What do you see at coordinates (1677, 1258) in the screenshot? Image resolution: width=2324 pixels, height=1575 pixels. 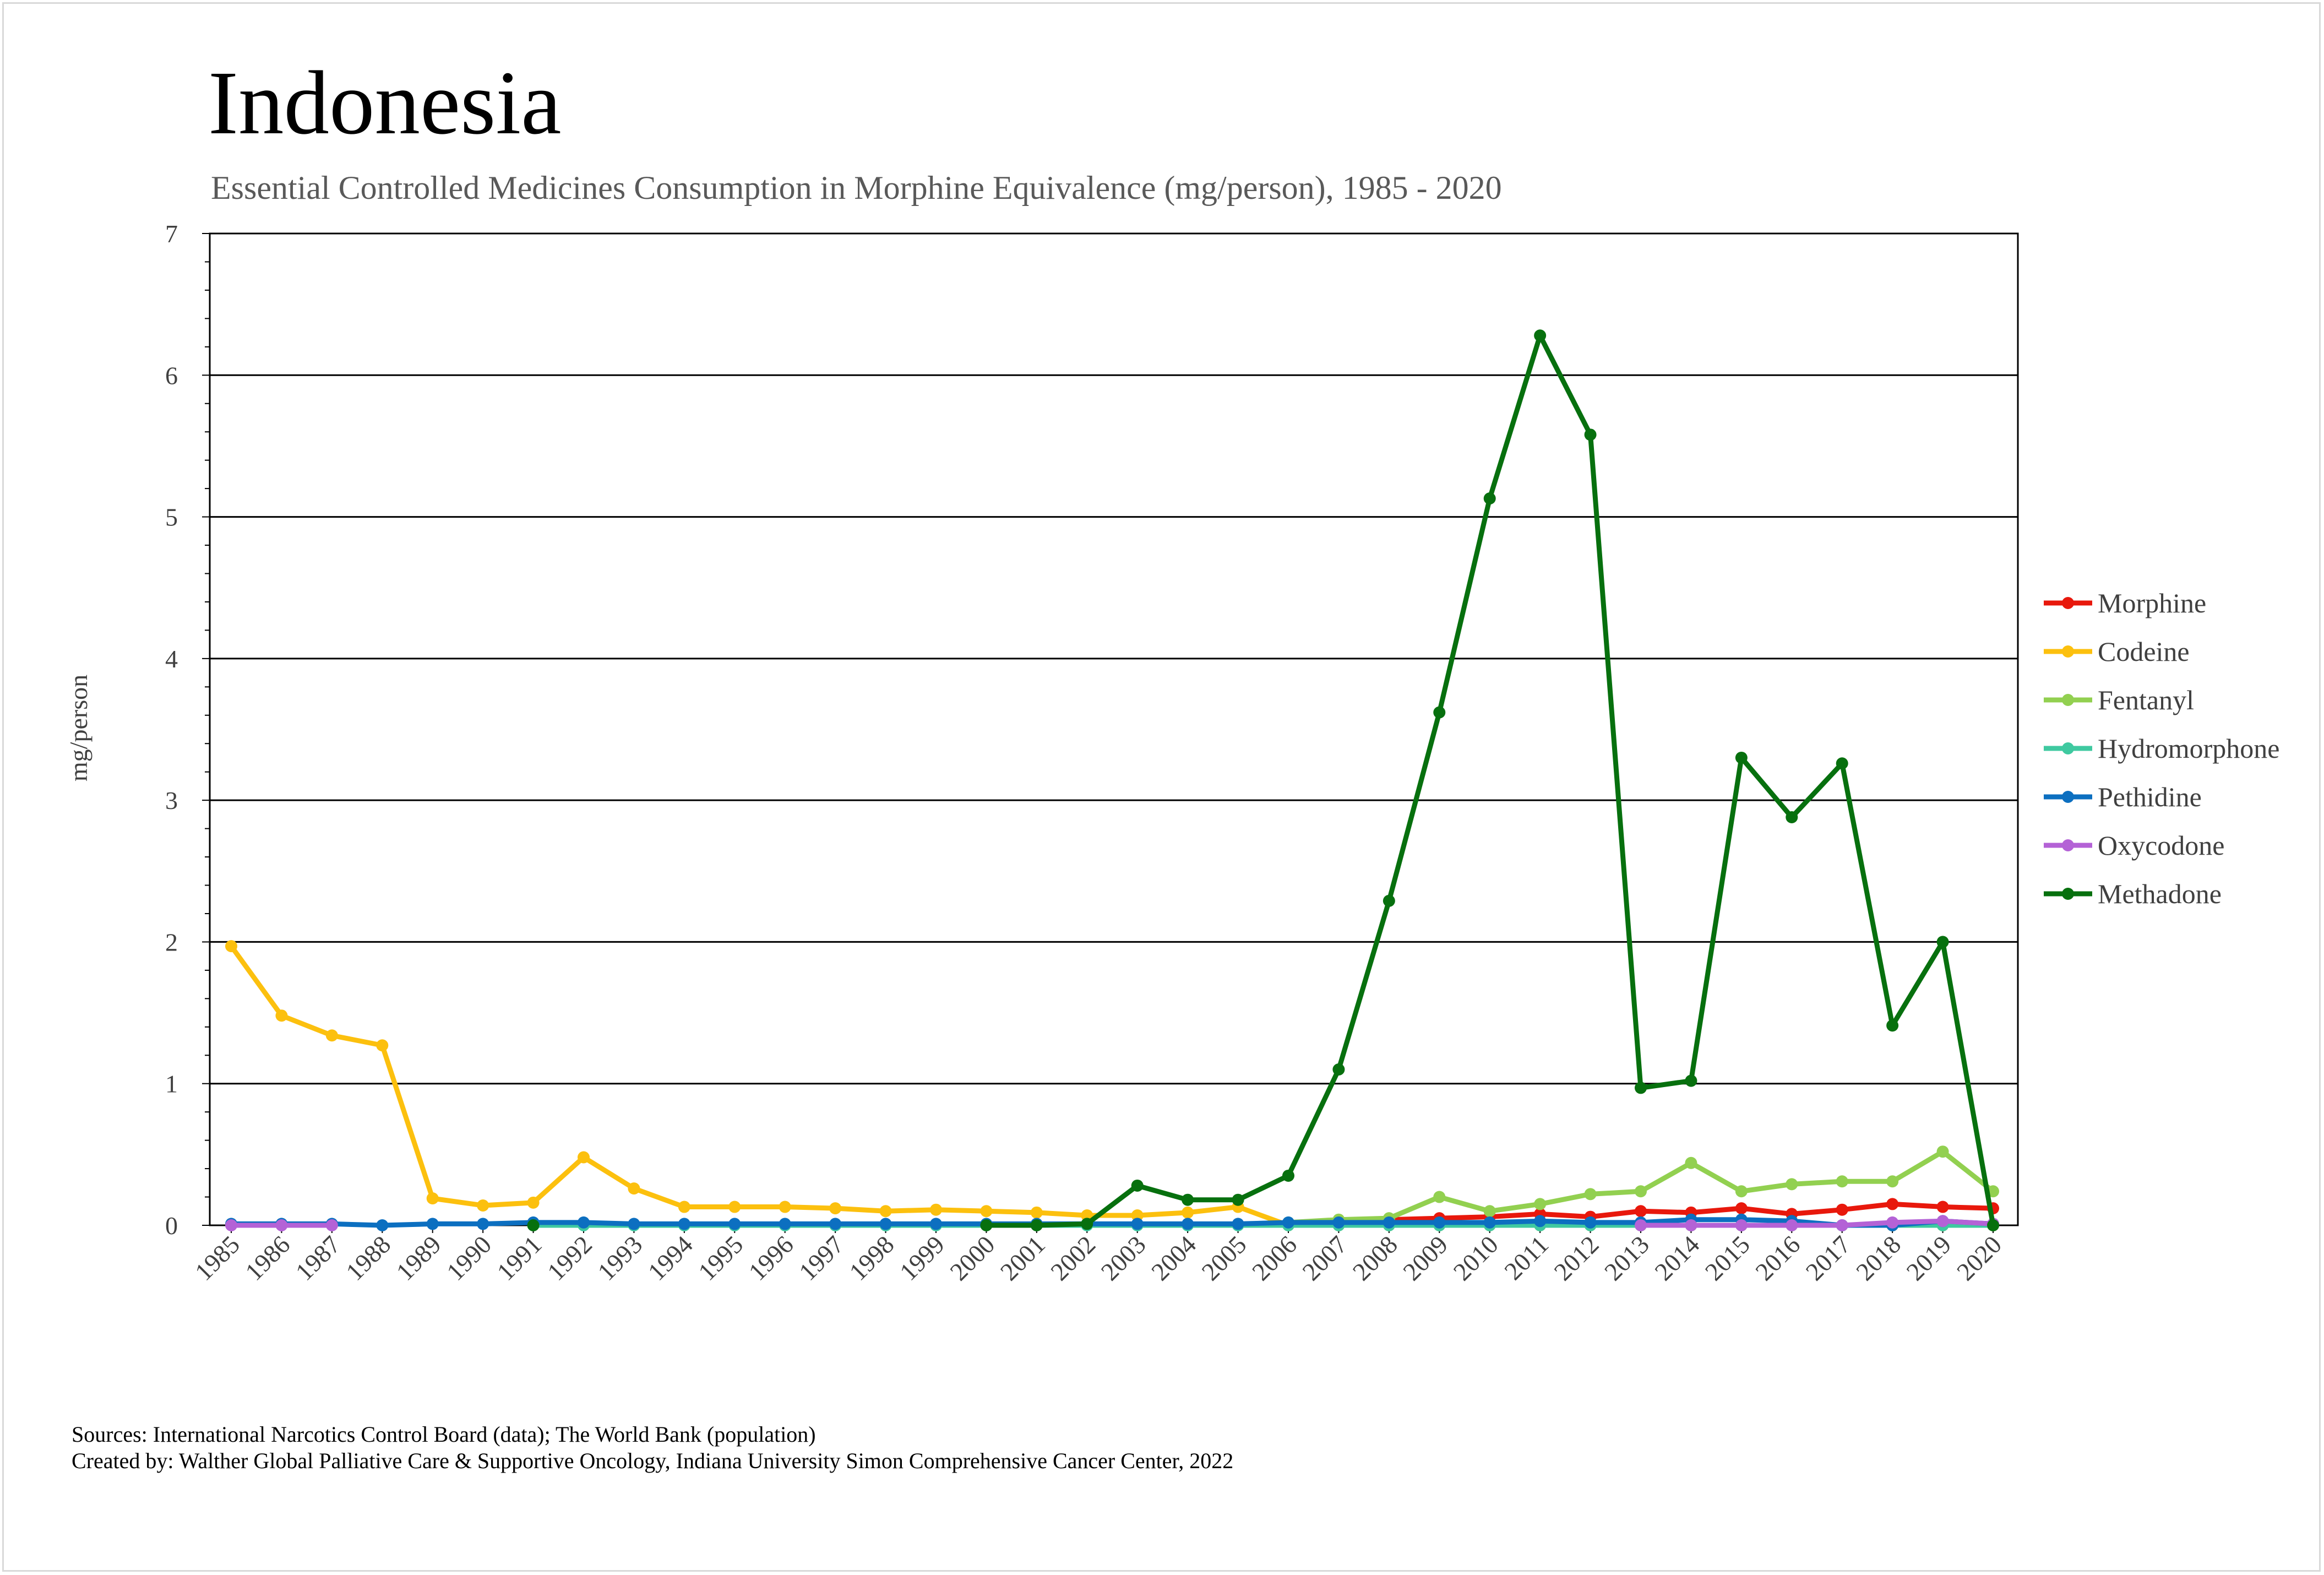 I see `x-tick-label: 2014` at bounding box center [1677, 1258].